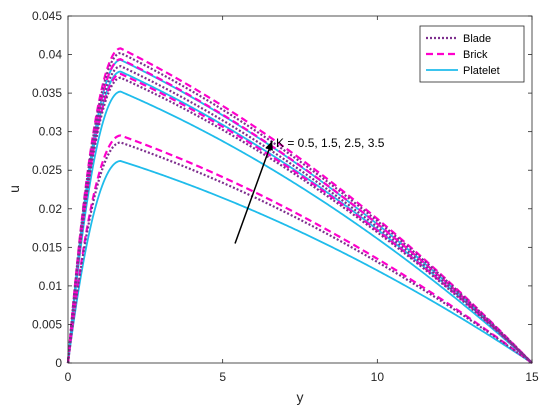 The height and width of the screenshot is (415, 550). I want to click on annotation-arrow-shaft, so click(253, 192).